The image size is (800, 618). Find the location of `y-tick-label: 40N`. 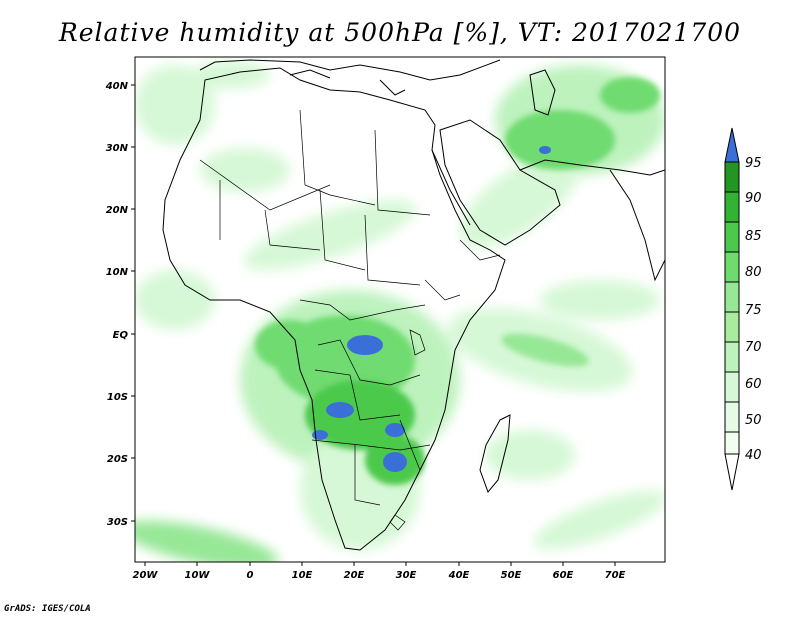

y-tick-label: 40N is located at coordinates (117, 86).